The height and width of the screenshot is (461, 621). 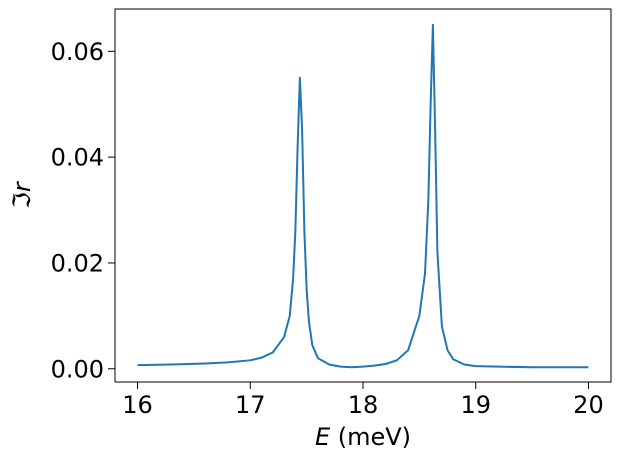 I want to click on x-axis-label: E (meV), so click(x=363, y=437).